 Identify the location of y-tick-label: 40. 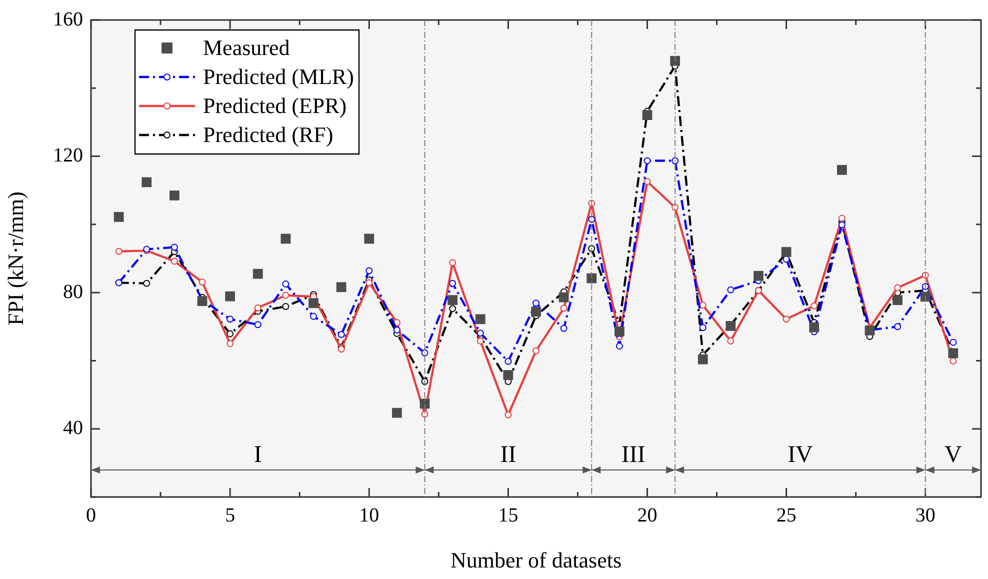
(73, 428).